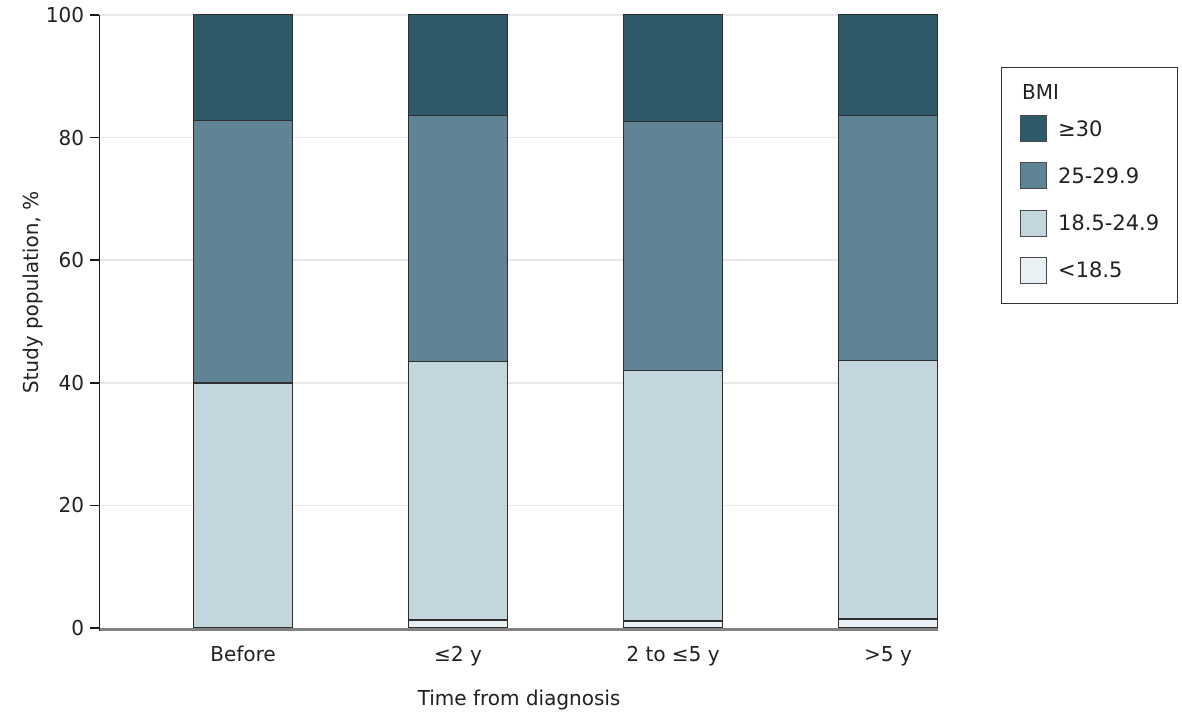  Describe the element at coordinates (64, 15) in the screenshot. I see `y-tick-label-100: 100` at that location.